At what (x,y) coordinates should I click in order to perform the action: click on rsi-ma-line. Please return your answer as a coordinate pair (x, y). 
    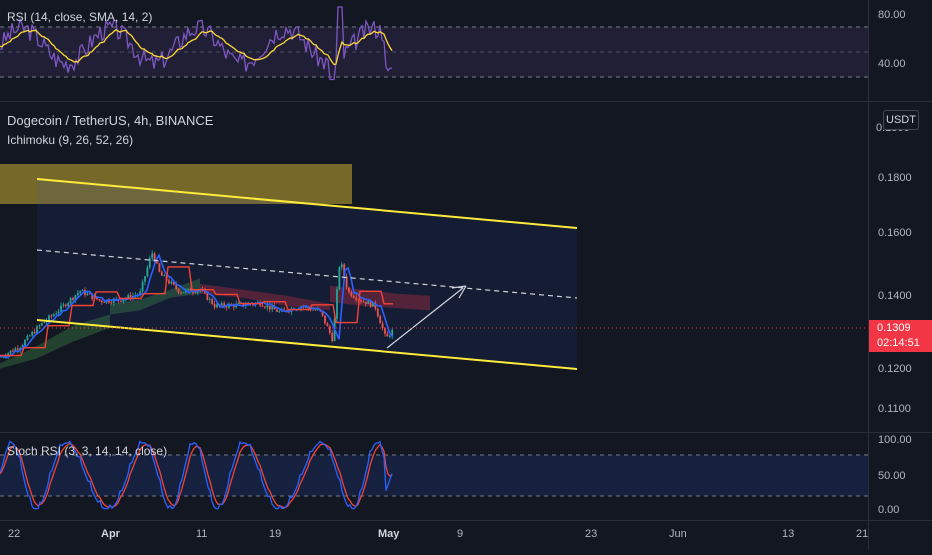
    Looking at the image, I should click on (196, 47).